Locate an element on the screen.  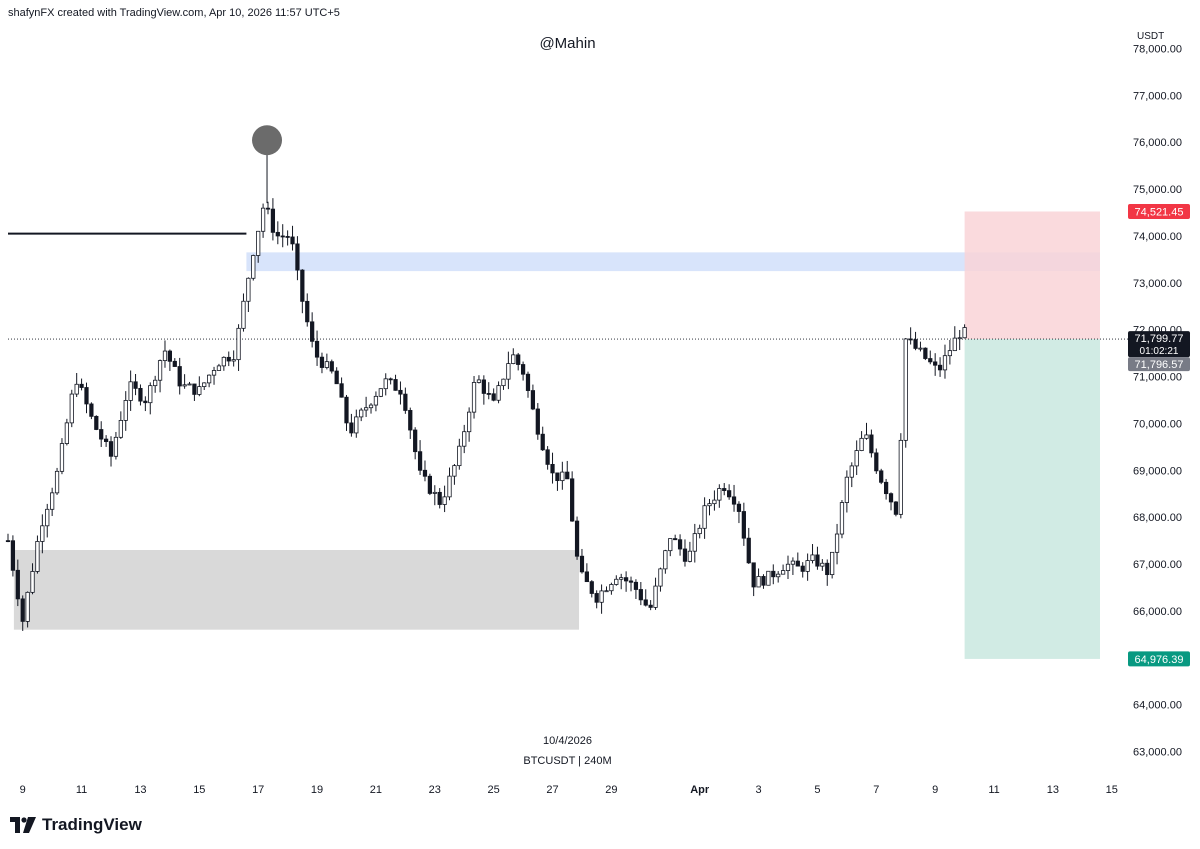
peak-marker is located at coordinates (267, 140).